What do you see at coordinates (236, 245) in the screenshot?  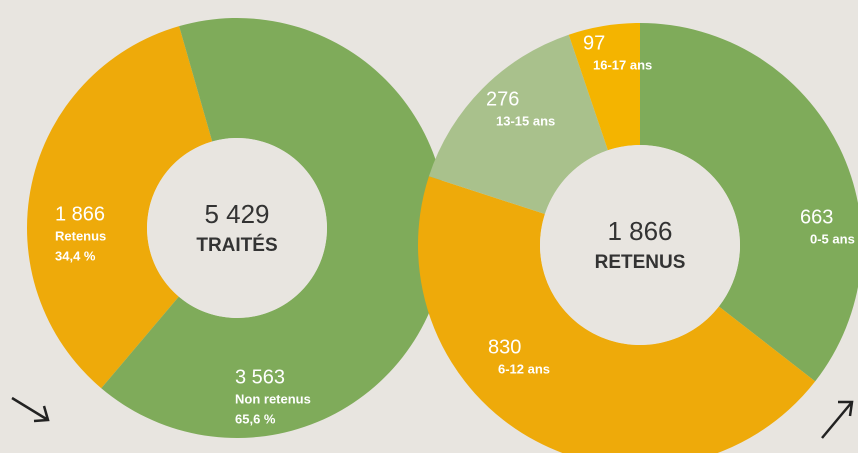 I see `center-label: TRAITÉS` at bounding box center [236, 245].